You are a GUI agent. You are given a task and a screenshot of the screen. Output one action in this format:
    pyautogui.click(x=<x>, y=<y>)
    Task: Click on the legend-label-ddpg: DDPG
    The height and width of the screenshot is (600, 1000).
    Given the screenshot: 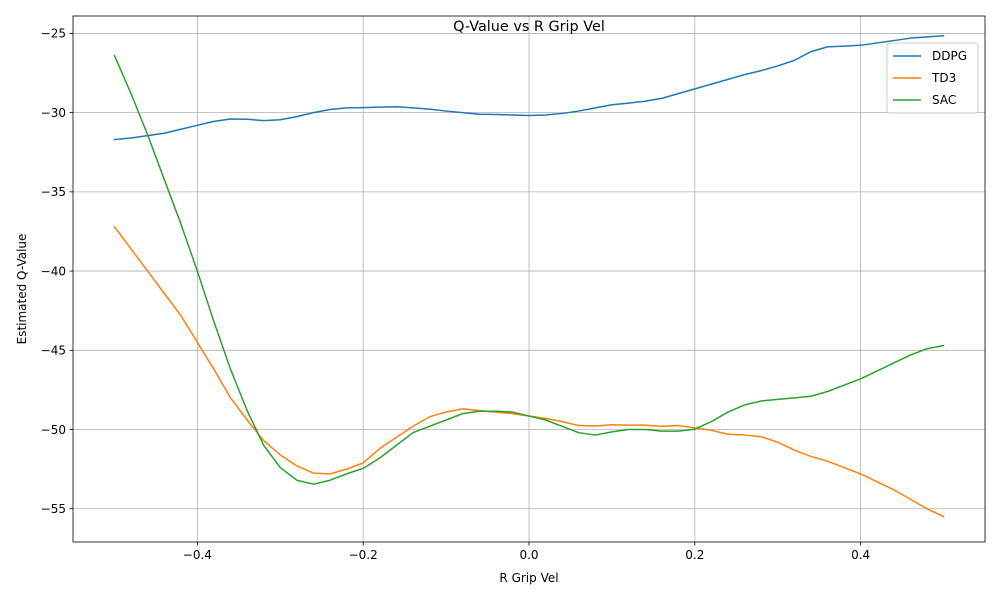 What is the action you would take?
    pyautogui.click(x=949, y=56)
    